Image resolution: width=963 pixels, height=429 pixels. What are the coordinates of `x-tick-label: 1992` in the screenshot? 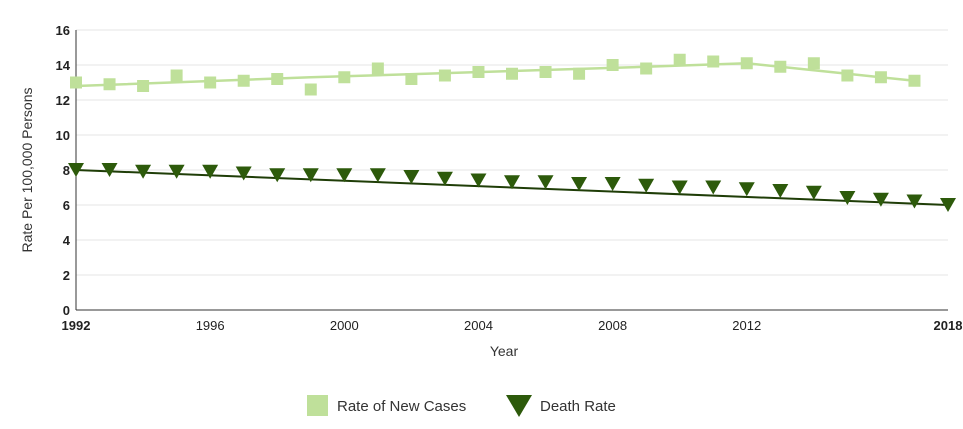 It's located at (76, 325).